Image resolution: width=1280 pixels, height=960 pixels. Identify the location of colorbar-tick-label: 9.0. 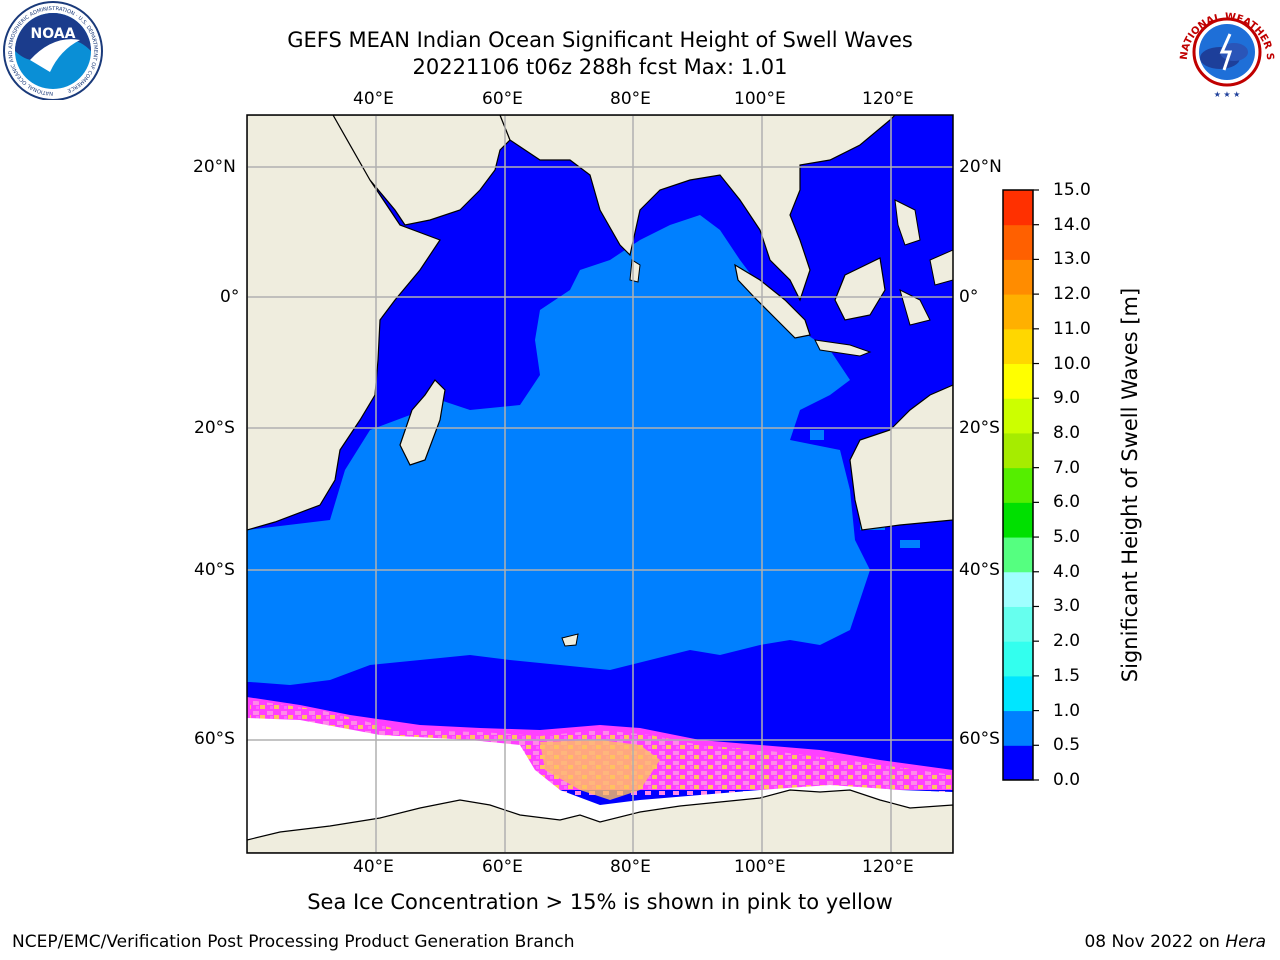
(1067, 398).